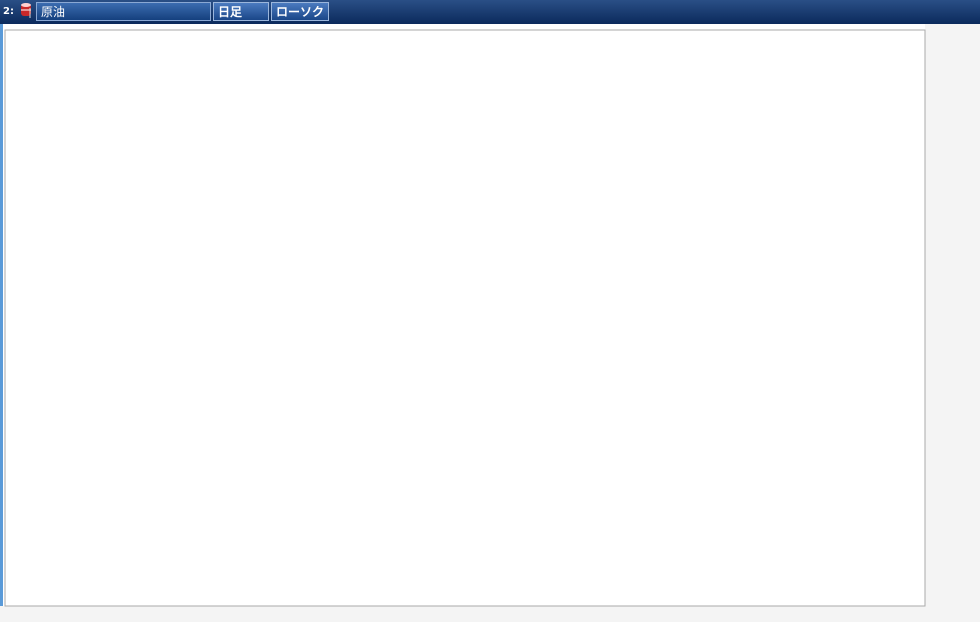  Describe the element at coordinates (241, 11) in the screenshot. I see `period-button: 日足` at that location.